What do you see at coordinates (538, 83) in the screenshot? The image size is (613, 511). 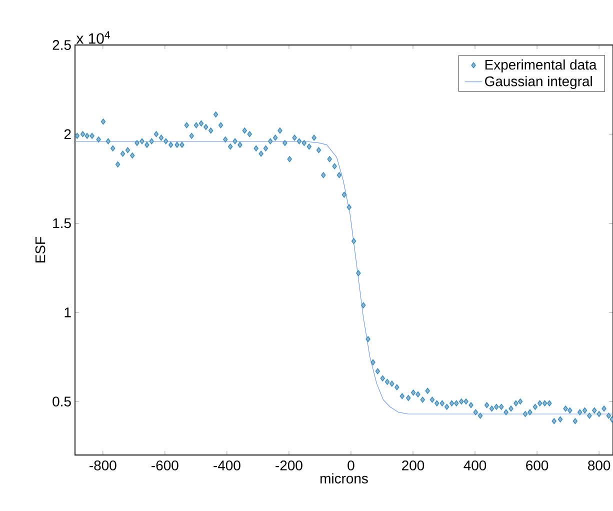 I see `legend-label: Gaussian integral` at bounding box center [538, 83].